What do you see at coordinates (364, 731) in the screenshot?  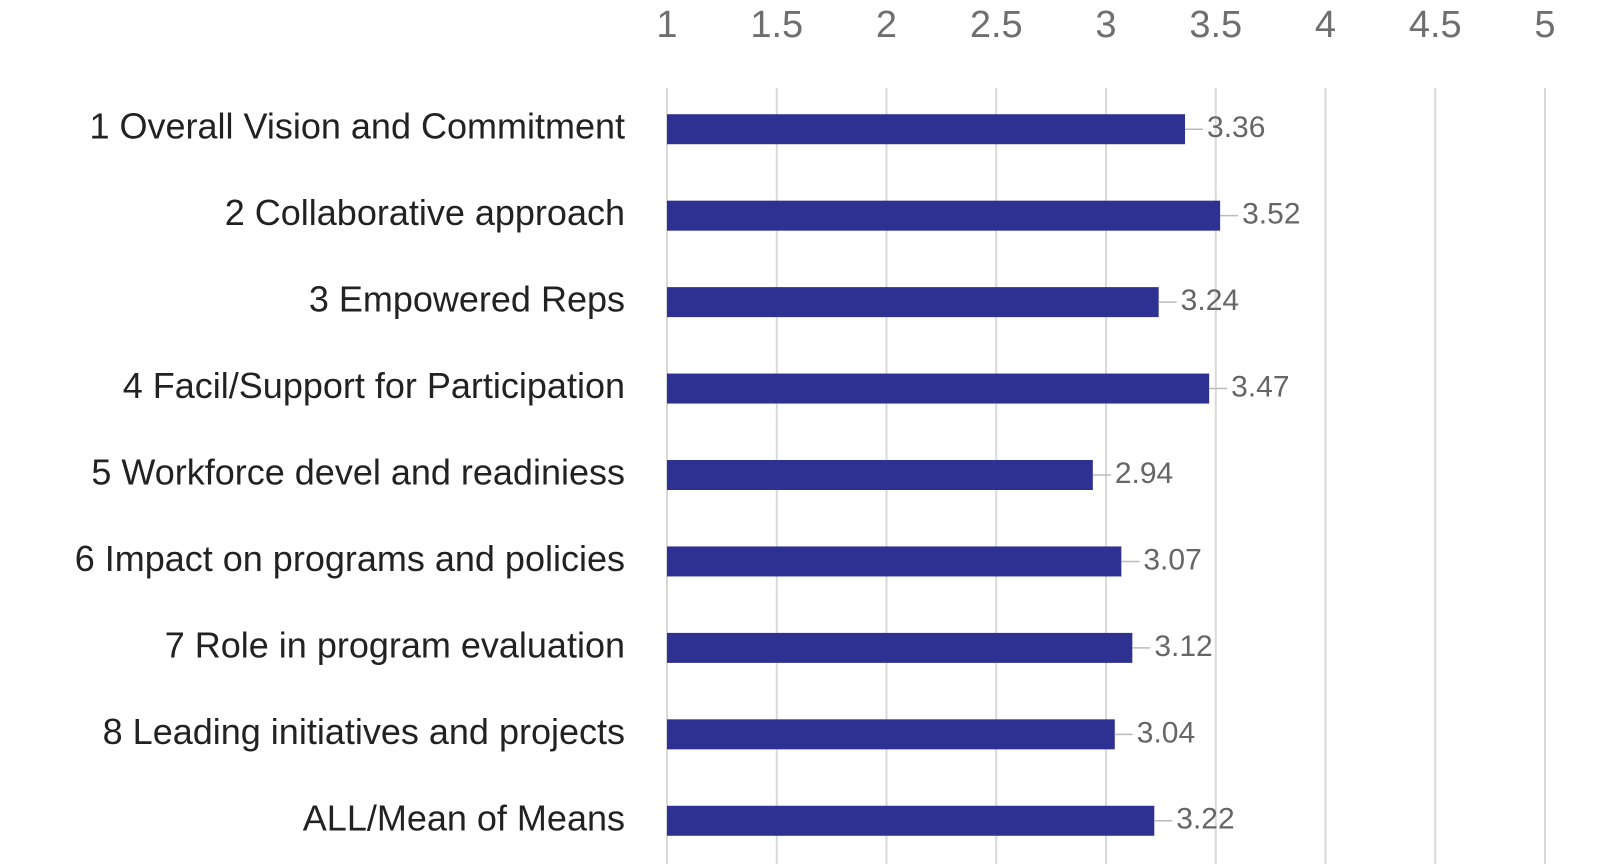 I see `y-tick-label: 8 Leading initiatives and projects` at bounding box center [364, 731].